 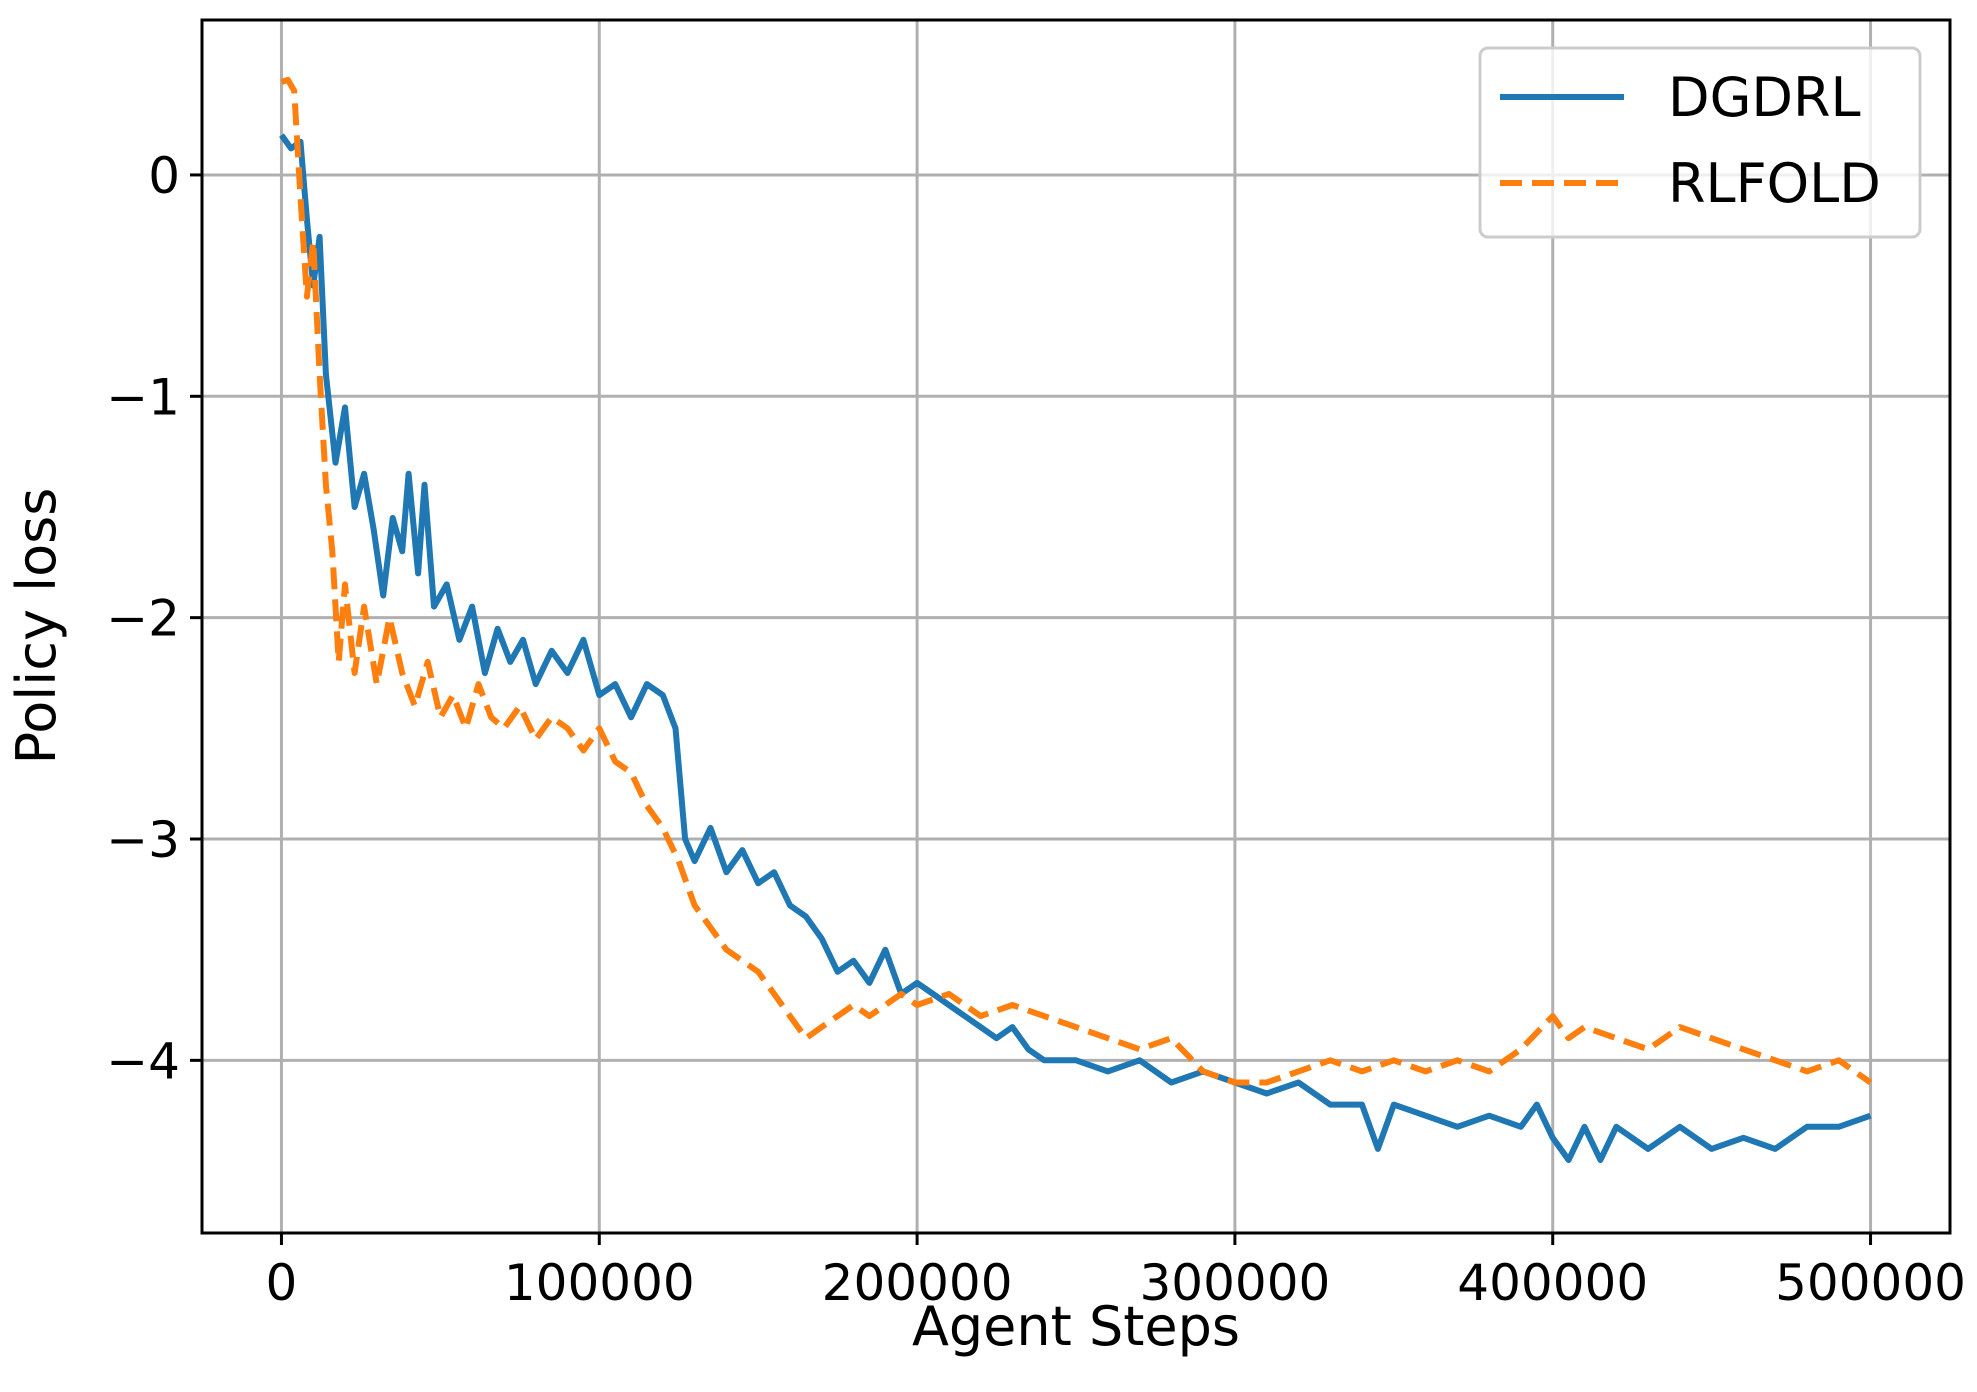 I want to click on x-tick-label: 500000, so click(x=1870, y=1283).